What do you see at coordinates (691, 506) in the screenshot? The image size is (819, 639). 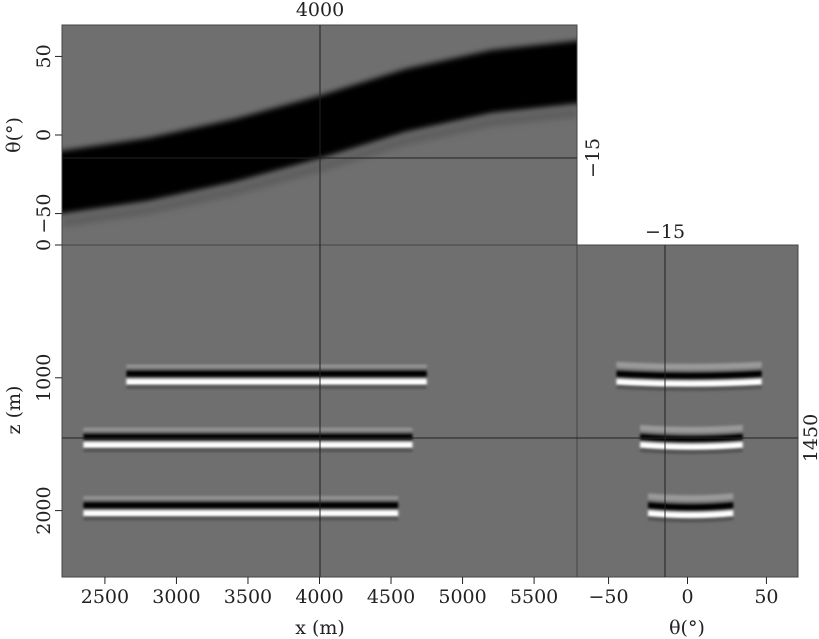 I see `right-reflector-3-trough` at bounding box center [691, 506].